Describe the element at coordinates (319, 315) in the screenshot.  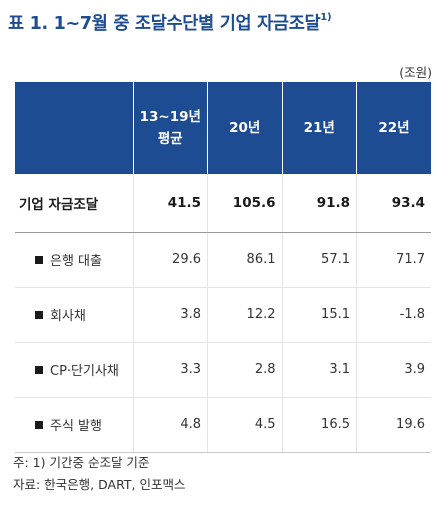
I see `cell-value: 15.1` at that location.